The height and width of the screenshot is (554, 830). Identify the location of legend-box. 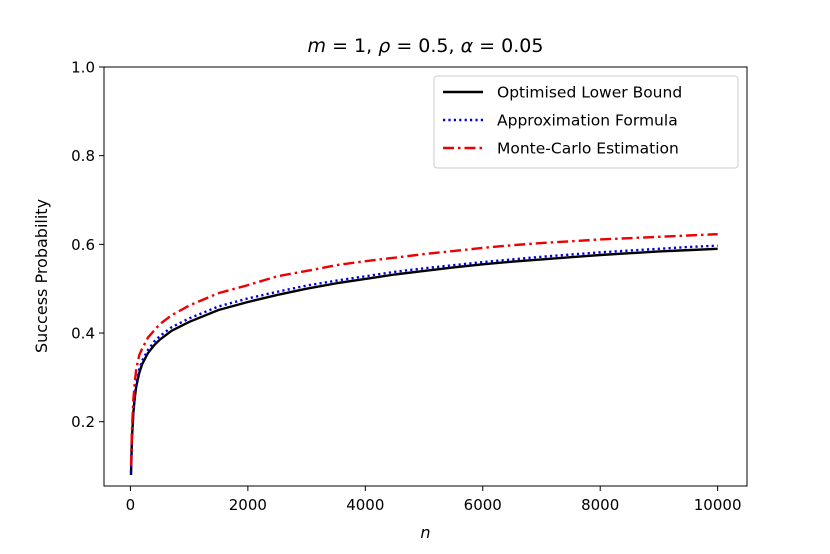
(586, 122).